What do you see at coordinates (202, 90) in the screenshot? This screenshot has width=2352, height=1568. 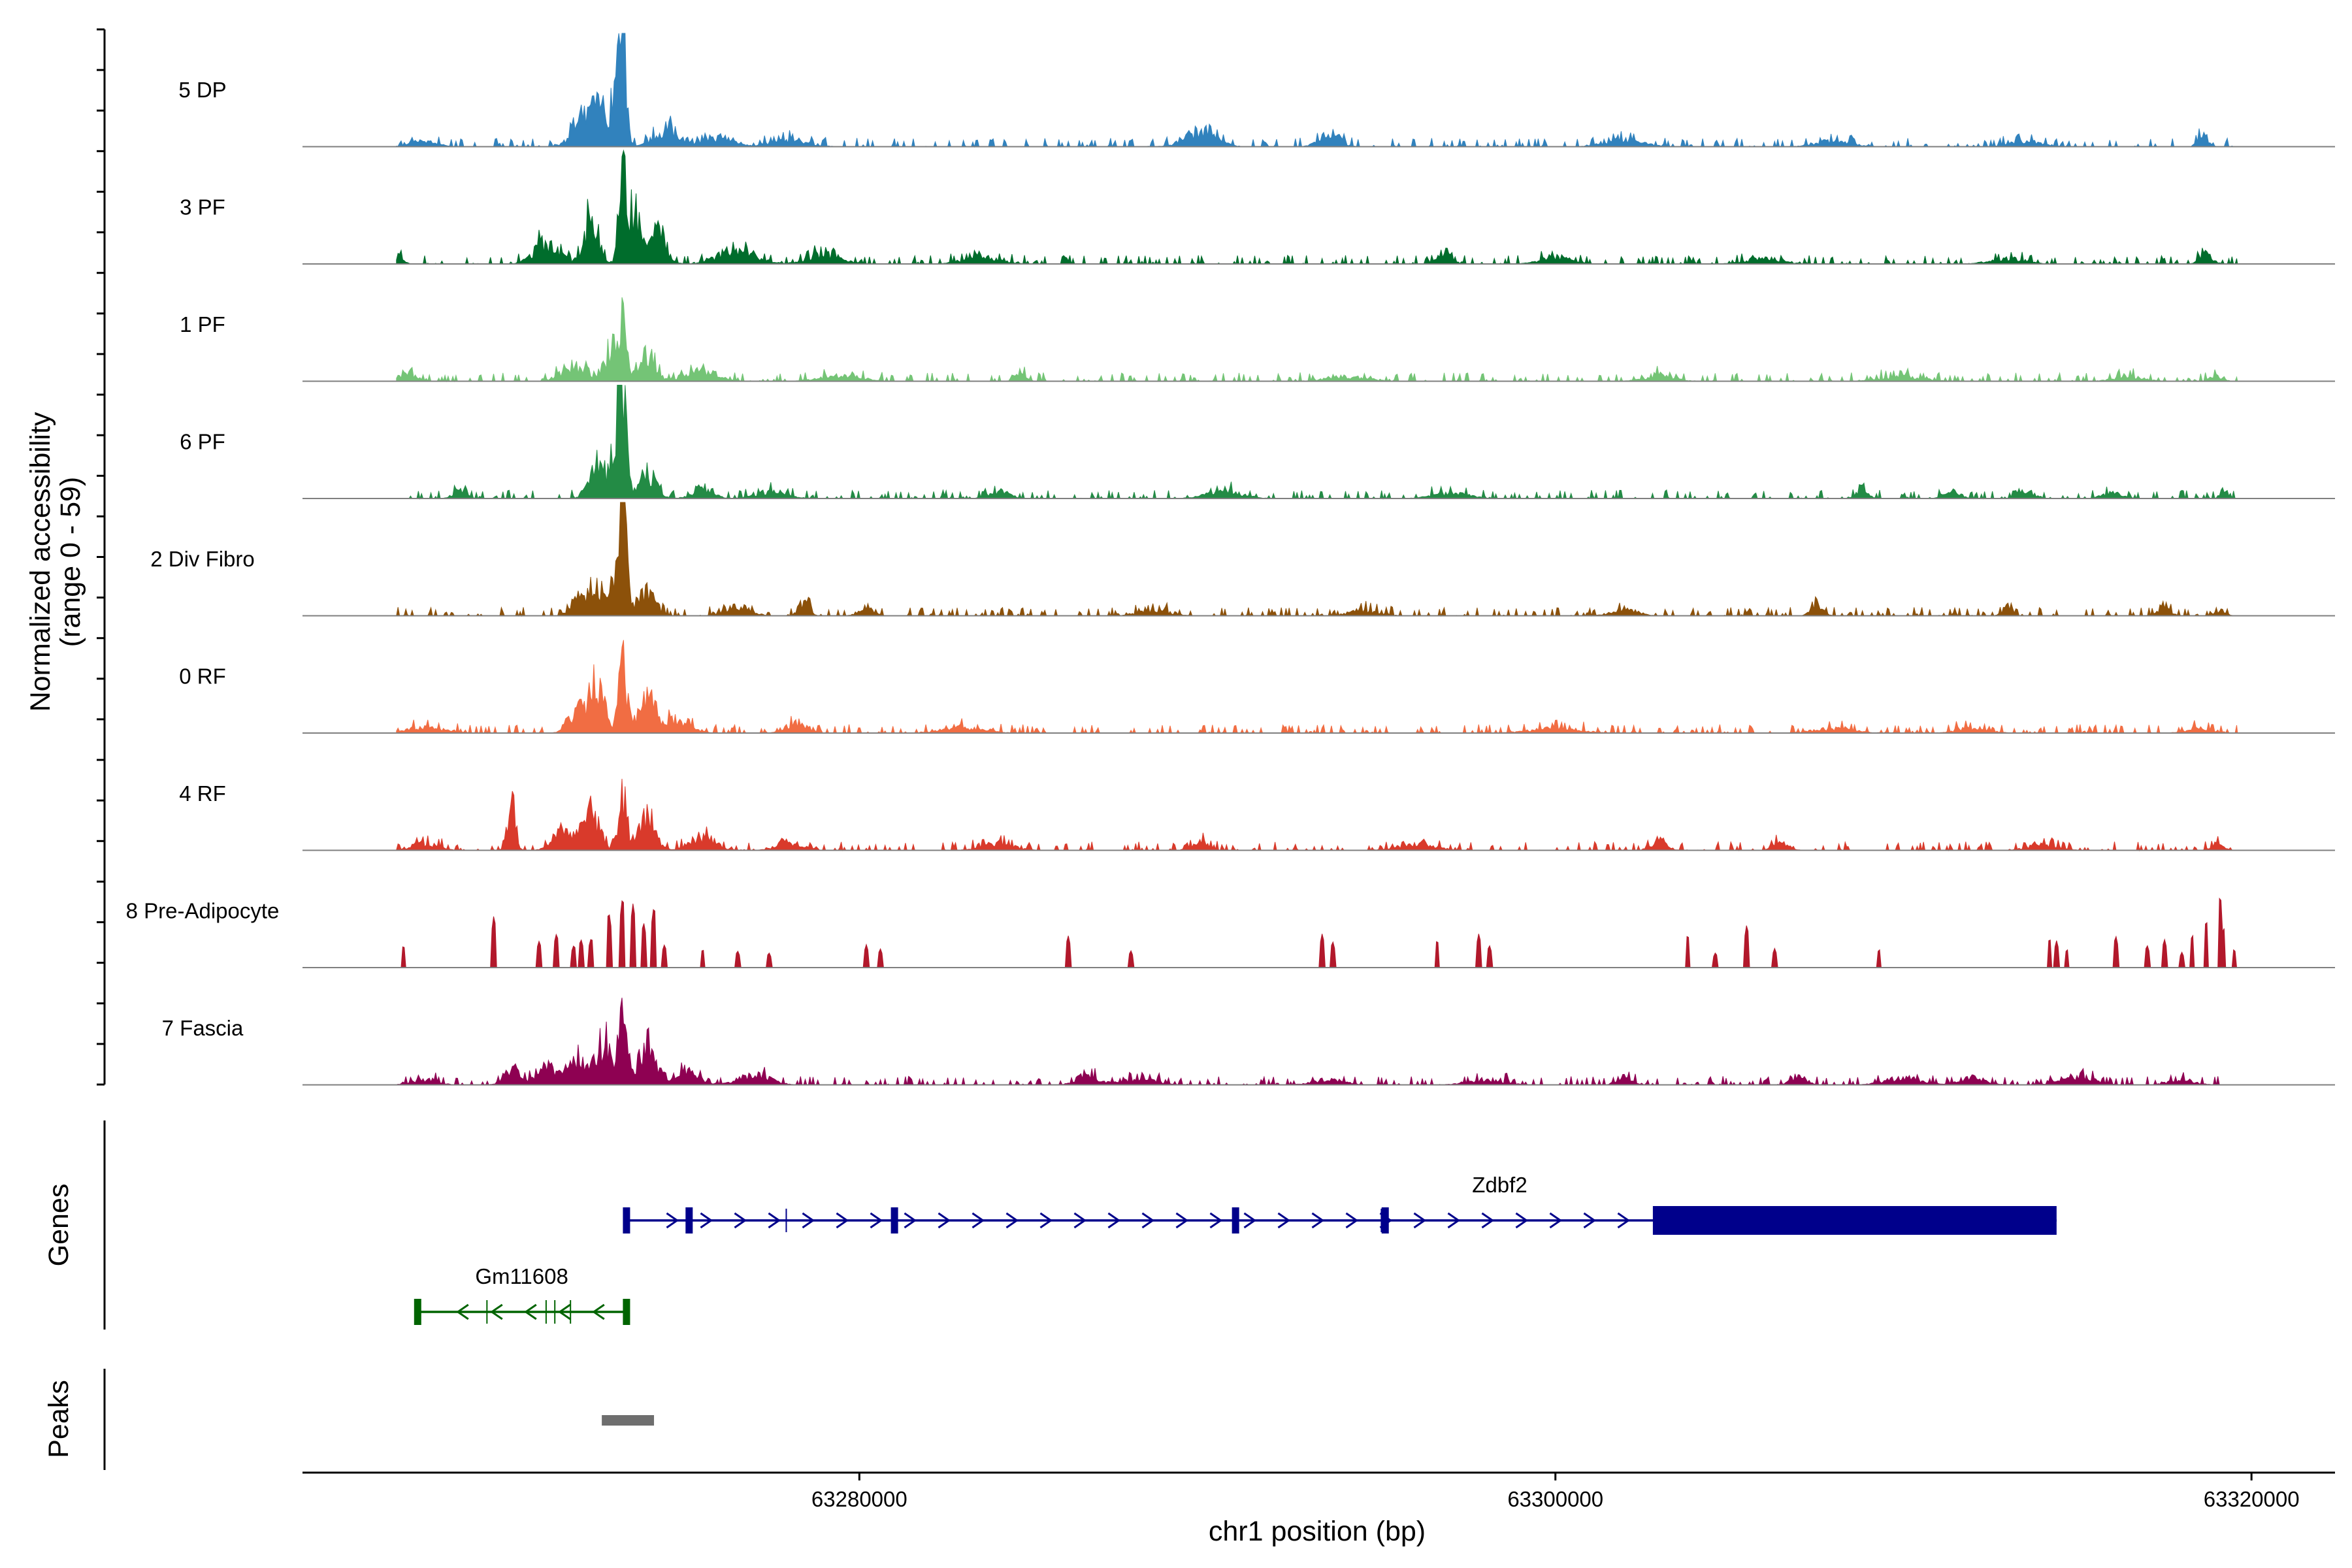 I see `track-label: 5 DP` at bounding box center [202, 90].